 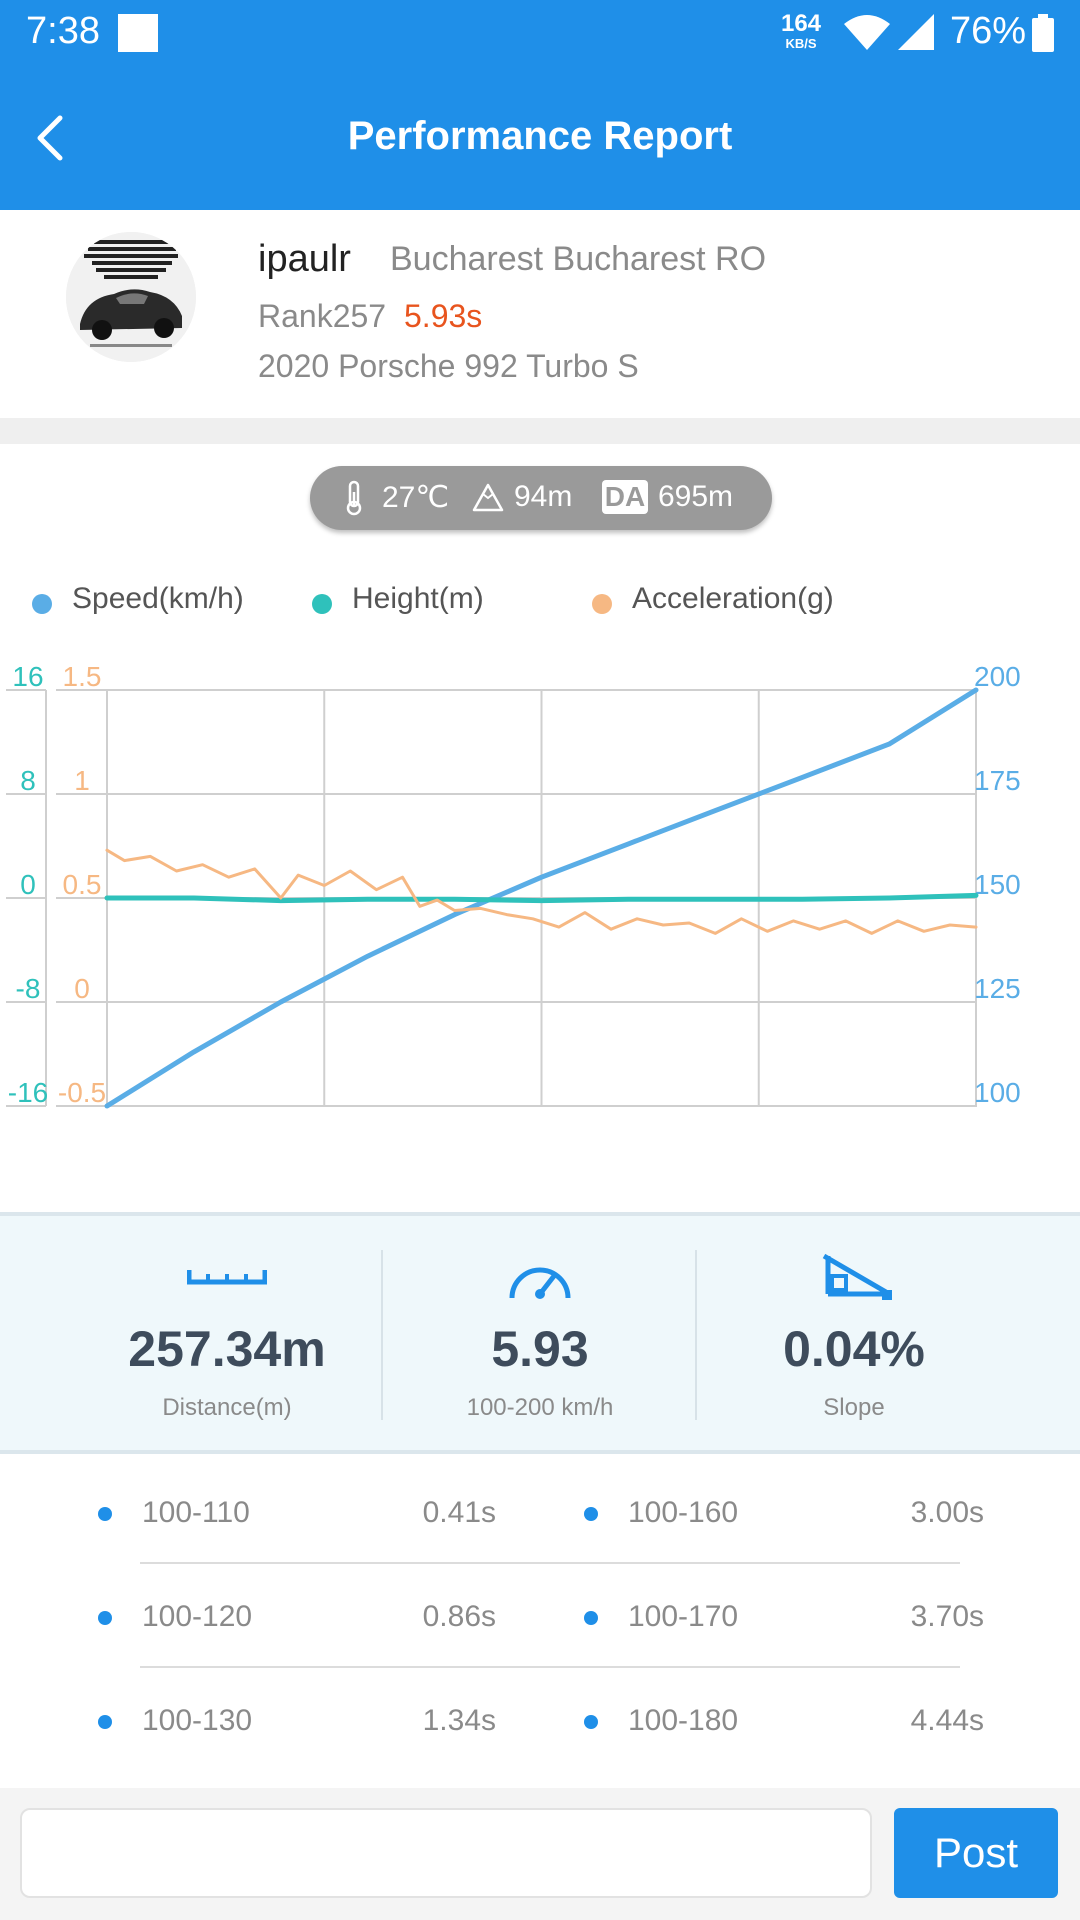 I want to click on legend-speed-label: Speed(km/h), so click(x=158, y=598).